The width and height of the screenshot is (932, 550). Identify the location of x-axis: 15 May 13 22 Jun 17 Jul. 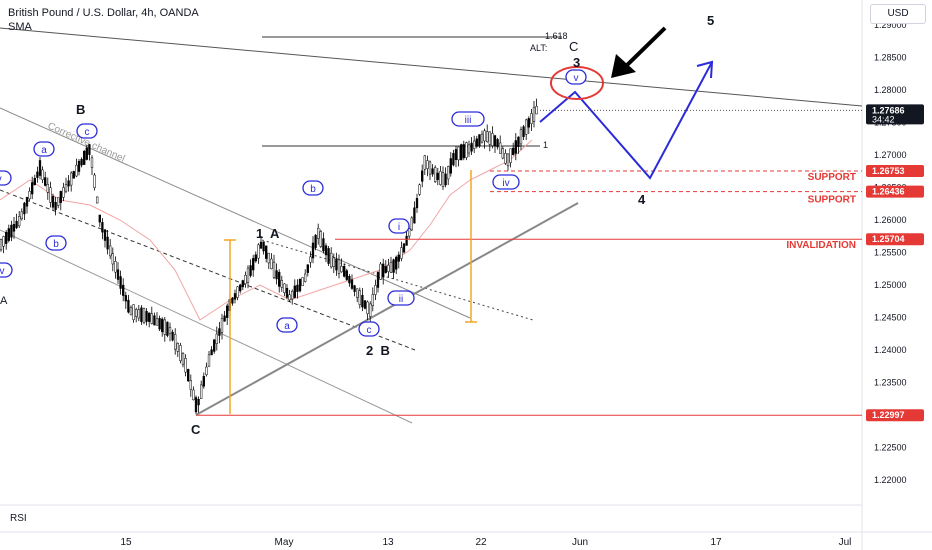
(485, 542).